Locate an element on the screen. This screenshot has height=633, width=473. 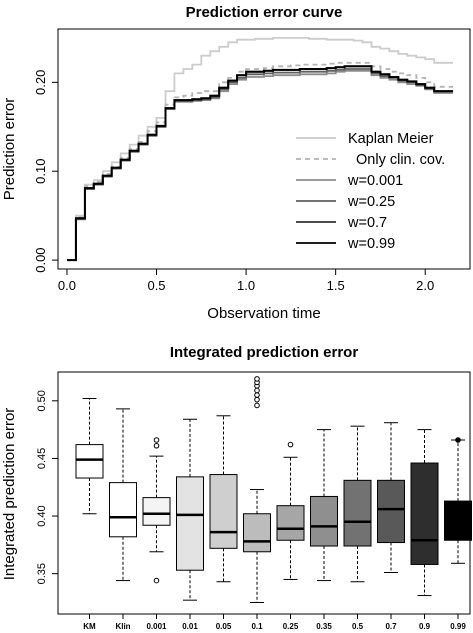
boxplot-x-tick-label: 0.9 is located at coordinates (425, 626).